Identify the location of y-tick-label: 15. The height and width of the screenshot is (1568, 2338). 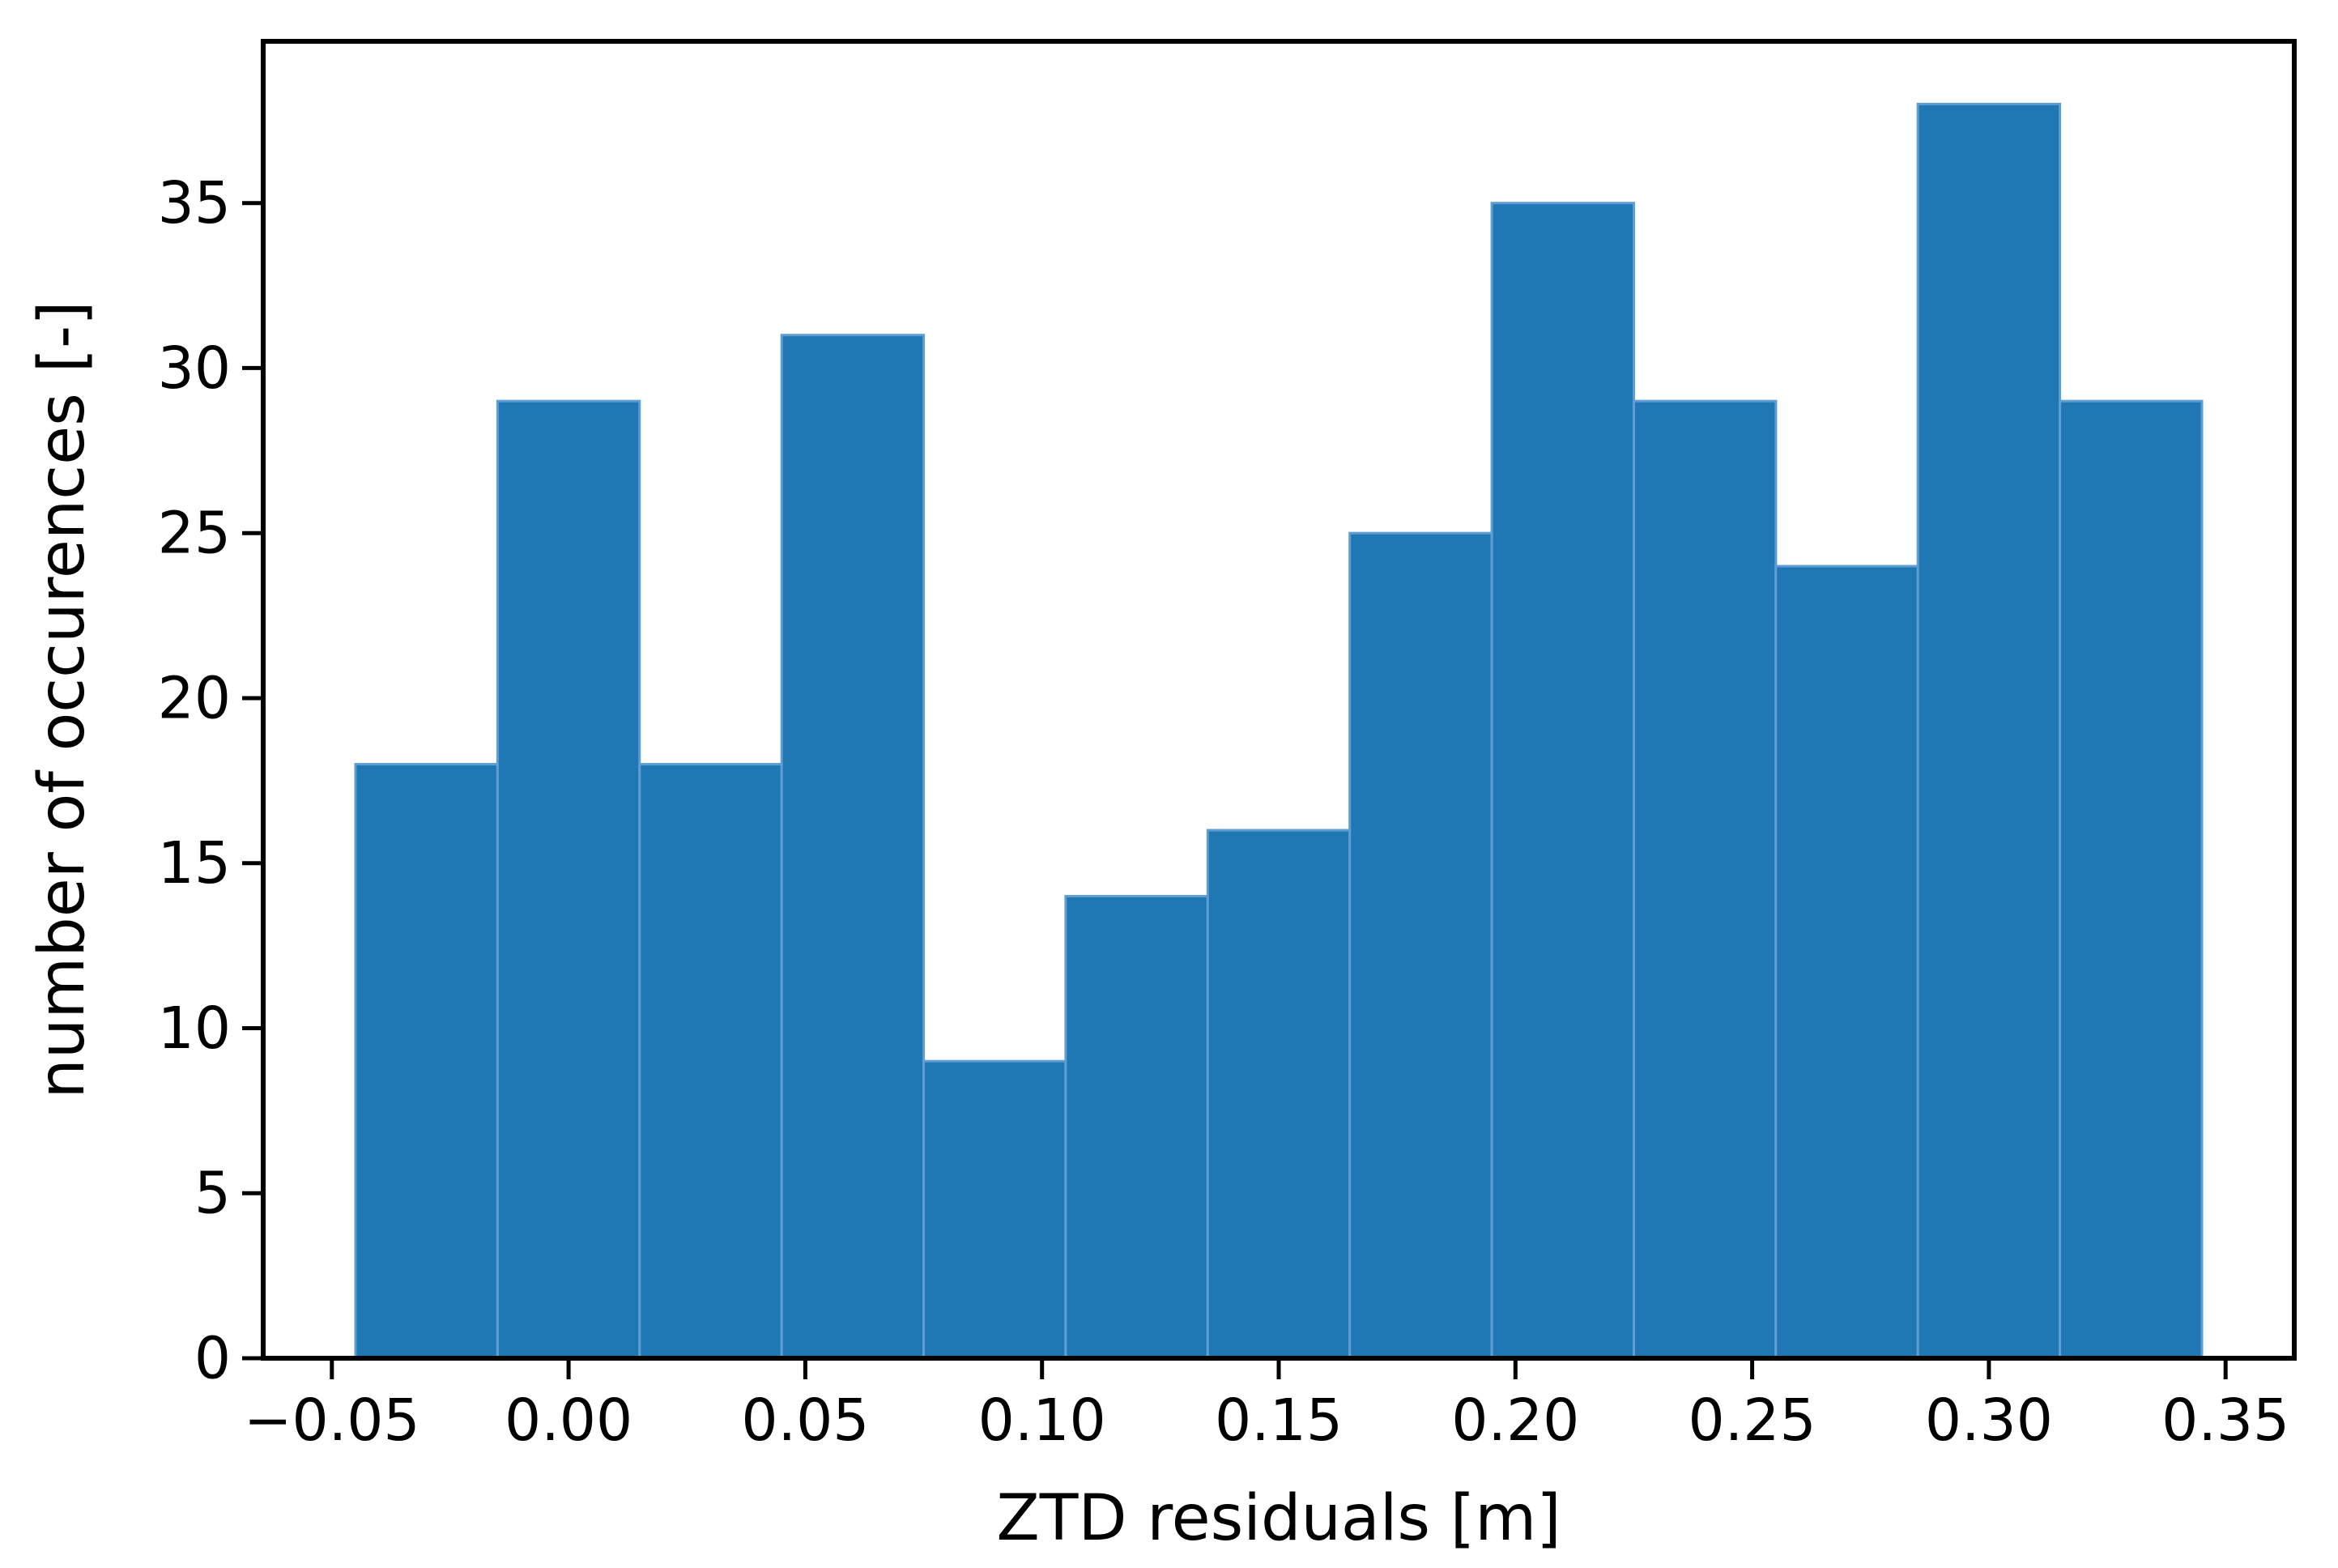
(194, 863).